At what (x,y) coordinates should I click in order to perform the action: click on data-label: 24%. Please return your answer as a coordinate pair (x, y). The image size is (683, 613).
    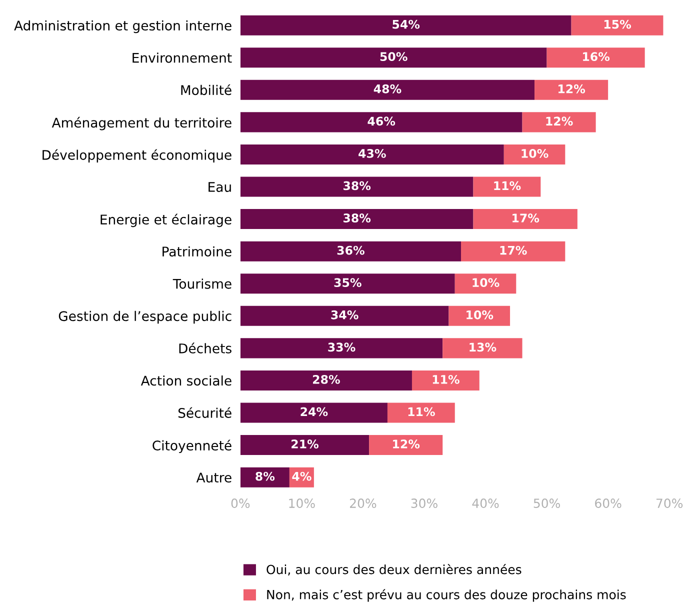
    Looking at the image, I should click on (314, 411).